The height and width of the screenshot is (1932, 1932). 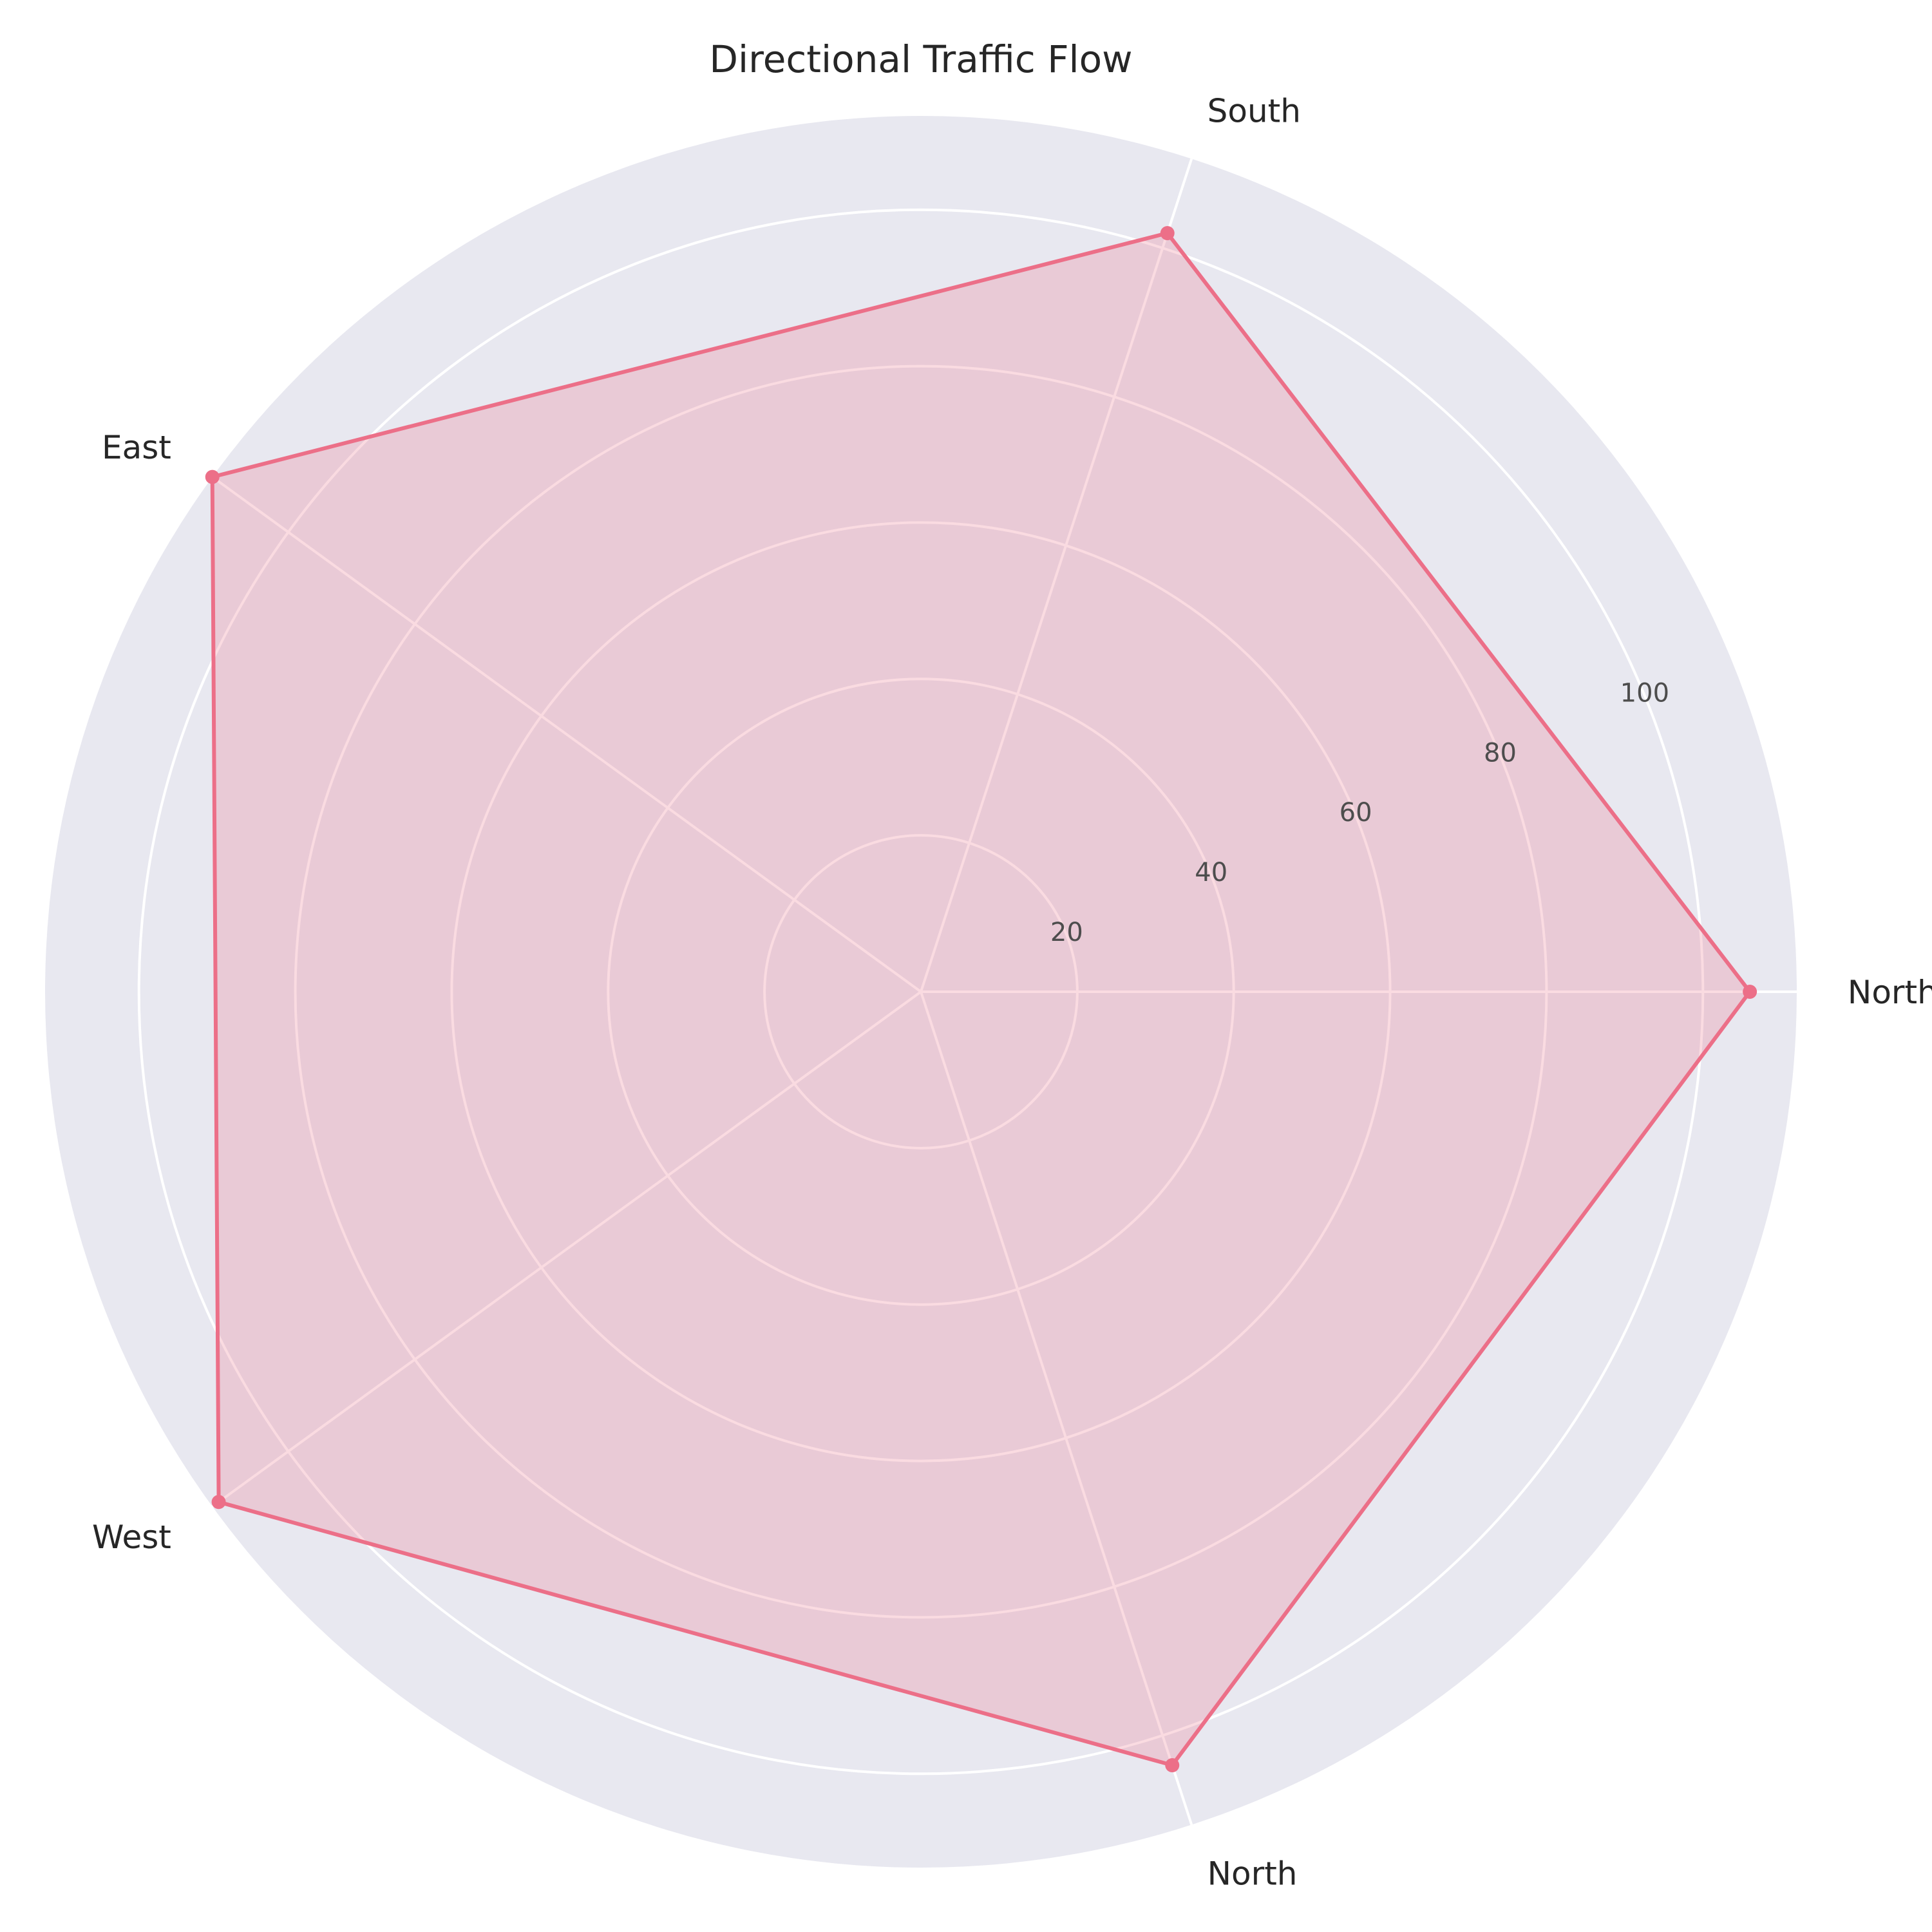 What do you see at coordinates (1644, 693) in the screenshot?
I see `r-tick-label-100: 100` at bounding box center [1644, 693].